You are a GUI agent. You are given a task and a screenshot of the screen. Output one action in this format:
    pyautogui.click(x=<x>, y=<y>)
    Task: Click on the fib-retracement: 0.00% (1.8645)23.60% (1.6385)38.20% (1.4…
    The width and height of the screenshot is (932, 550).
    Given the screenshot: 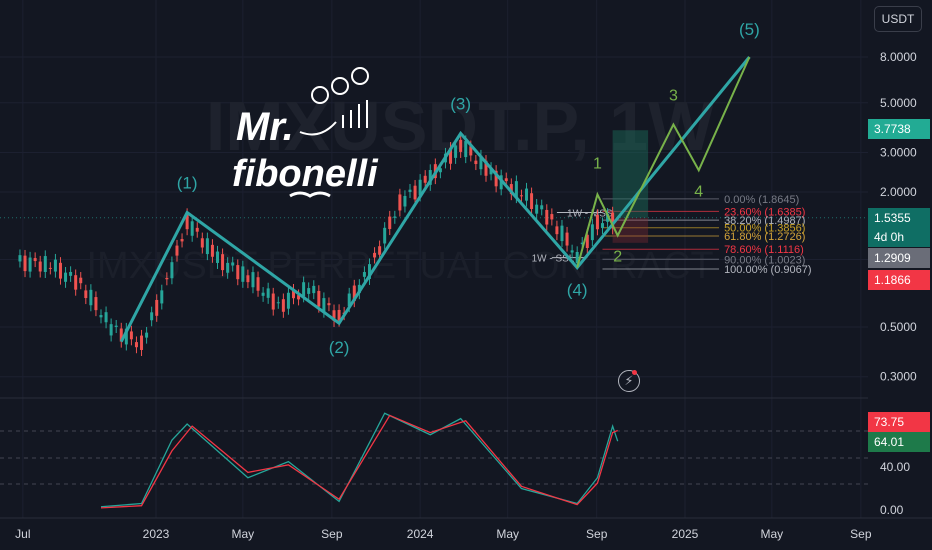 What is the action you would take?
    pyautogui.click(x=707, y=235)
    